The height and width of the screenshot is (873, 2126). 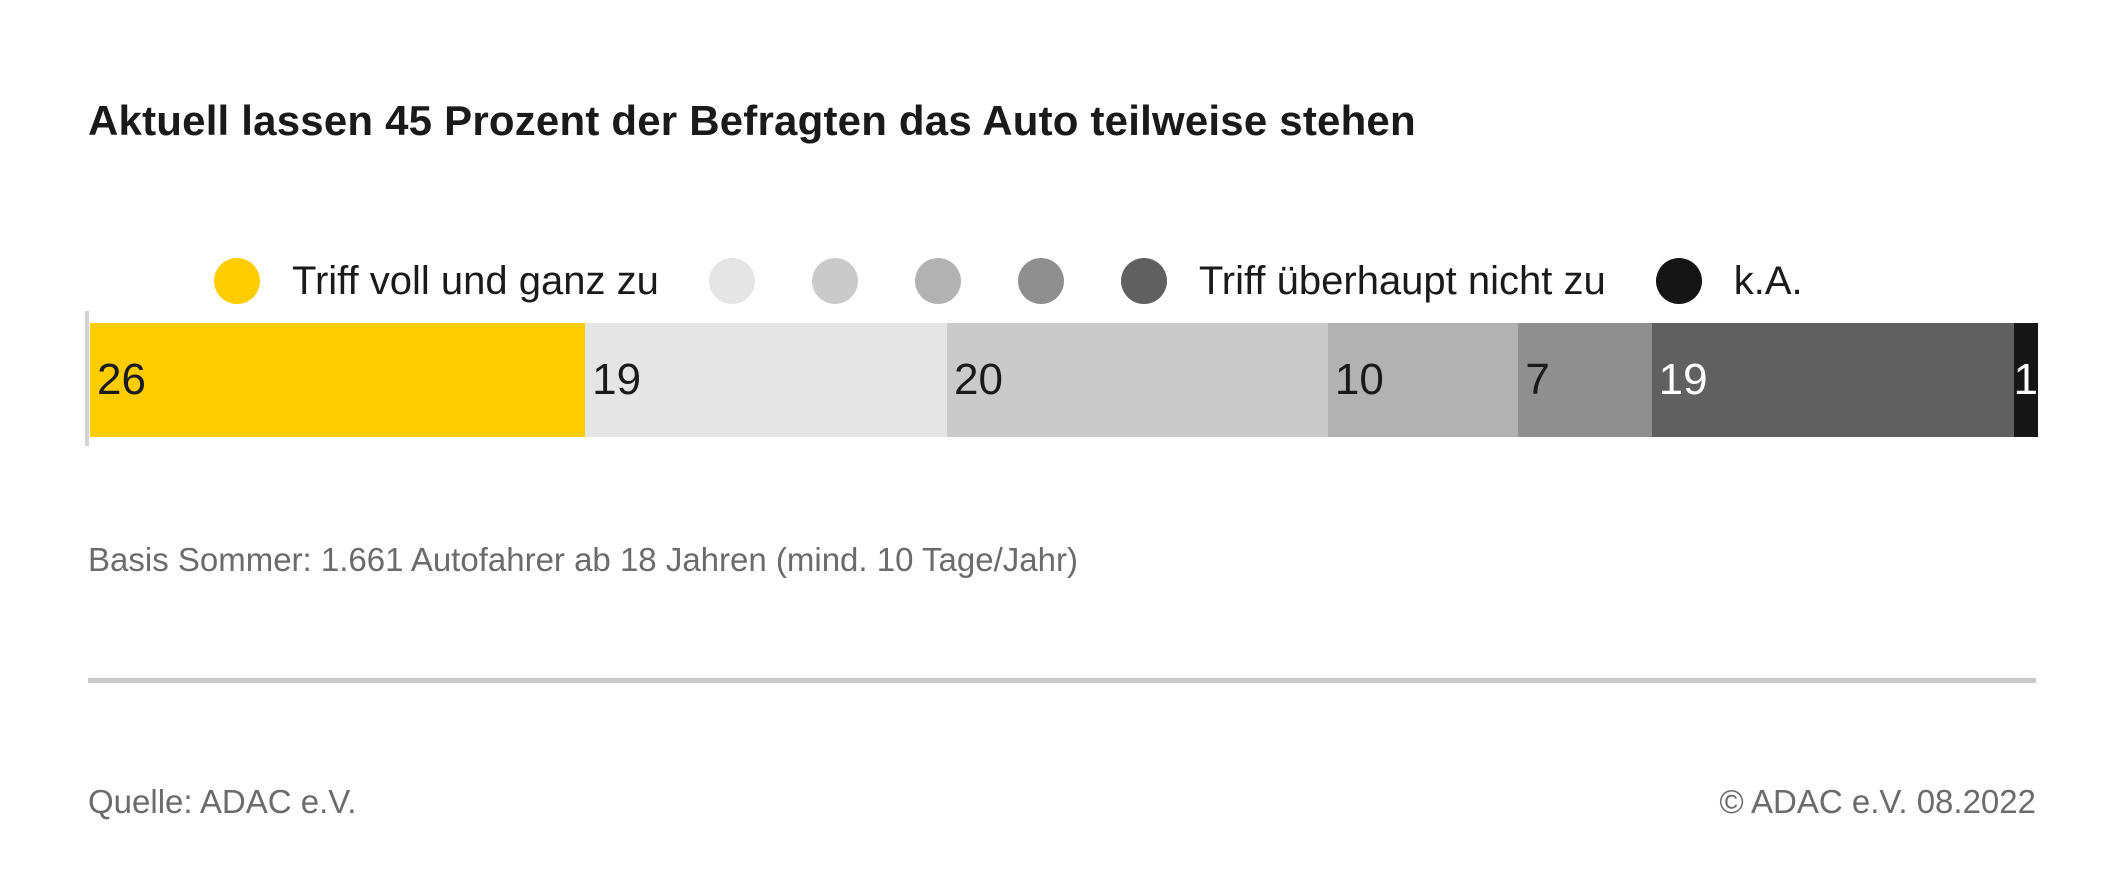 What do you see at coordinates (1359, 379) in the screenshot?
I see `bar-segment-value: 10` at bounding box center [1359, 379].